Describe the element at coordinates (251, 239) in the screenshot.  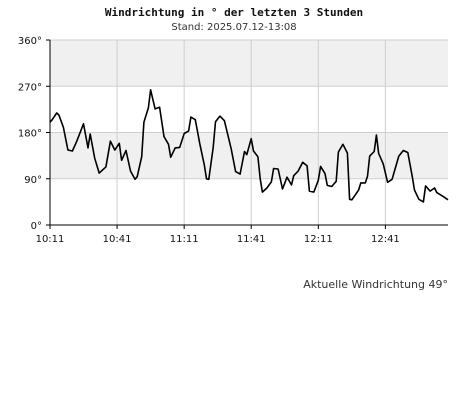
I see `x-tick-label: 11:41` at that location.